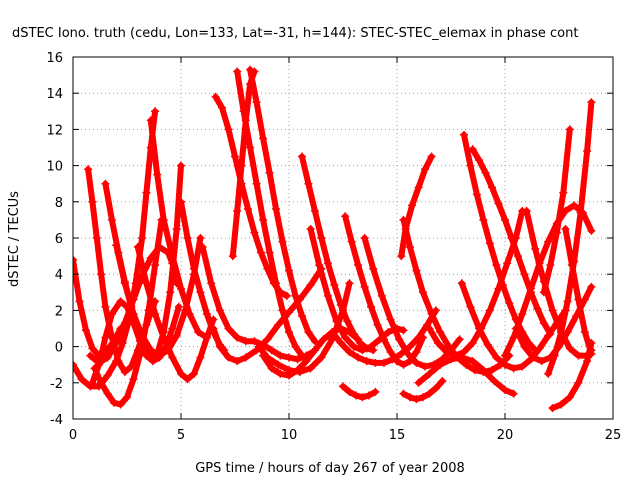 This screenshot has height=484, width=640. I want to click on y-tick-label: 12, so click(54, 130).